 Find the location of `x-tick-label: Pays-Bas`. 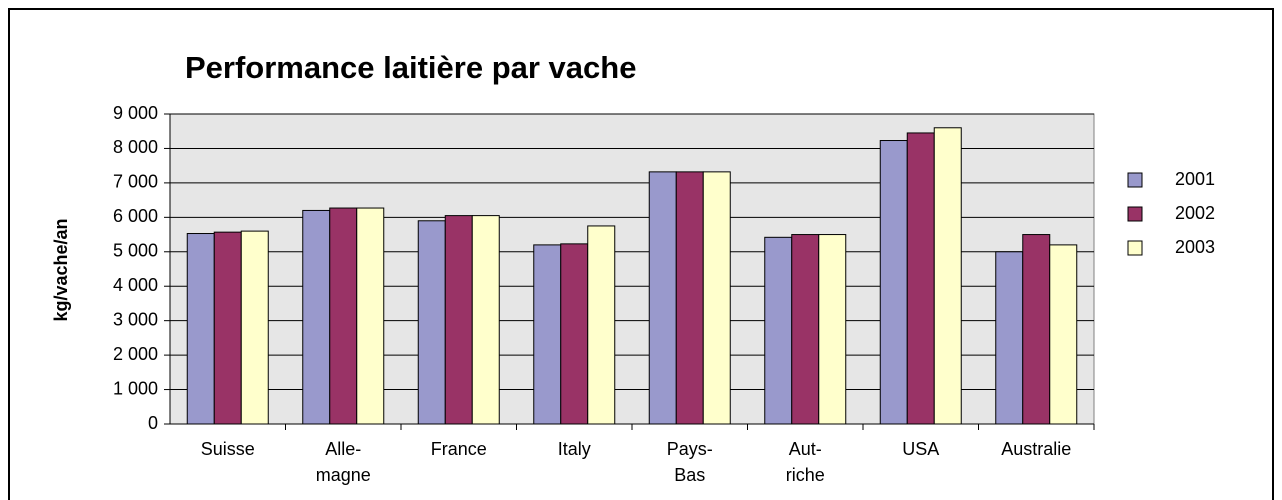

x-tick-label: Pays-Bas is located at coordinates (690, 462).